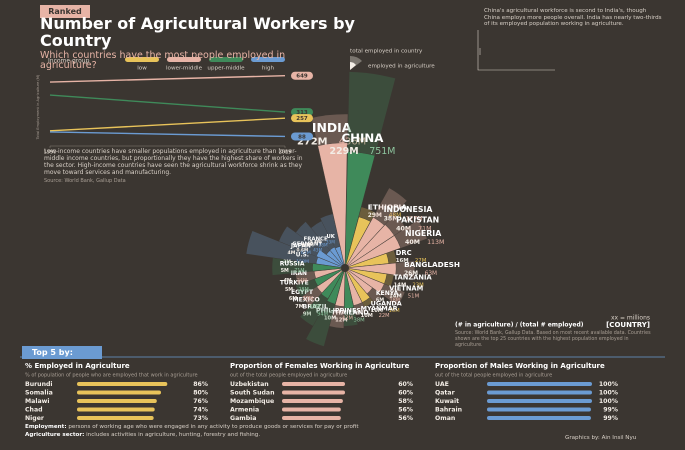 Image resolution: width=685 pixels, height=450 pixels. Describe the element at coordinates (382, 150) in the screenshot. I see `total-label: 751M` at that location.